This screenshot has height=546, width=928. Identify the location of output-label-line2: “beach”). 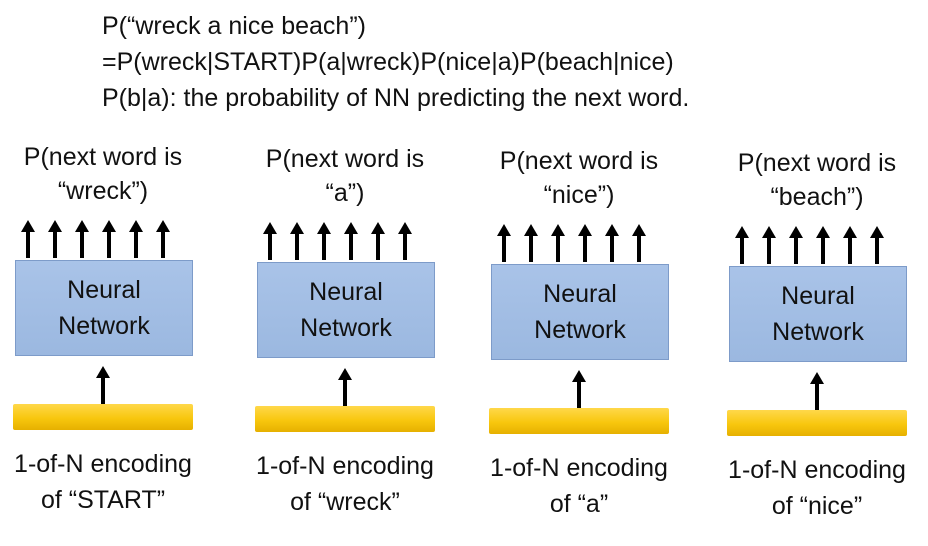
(817, 197).